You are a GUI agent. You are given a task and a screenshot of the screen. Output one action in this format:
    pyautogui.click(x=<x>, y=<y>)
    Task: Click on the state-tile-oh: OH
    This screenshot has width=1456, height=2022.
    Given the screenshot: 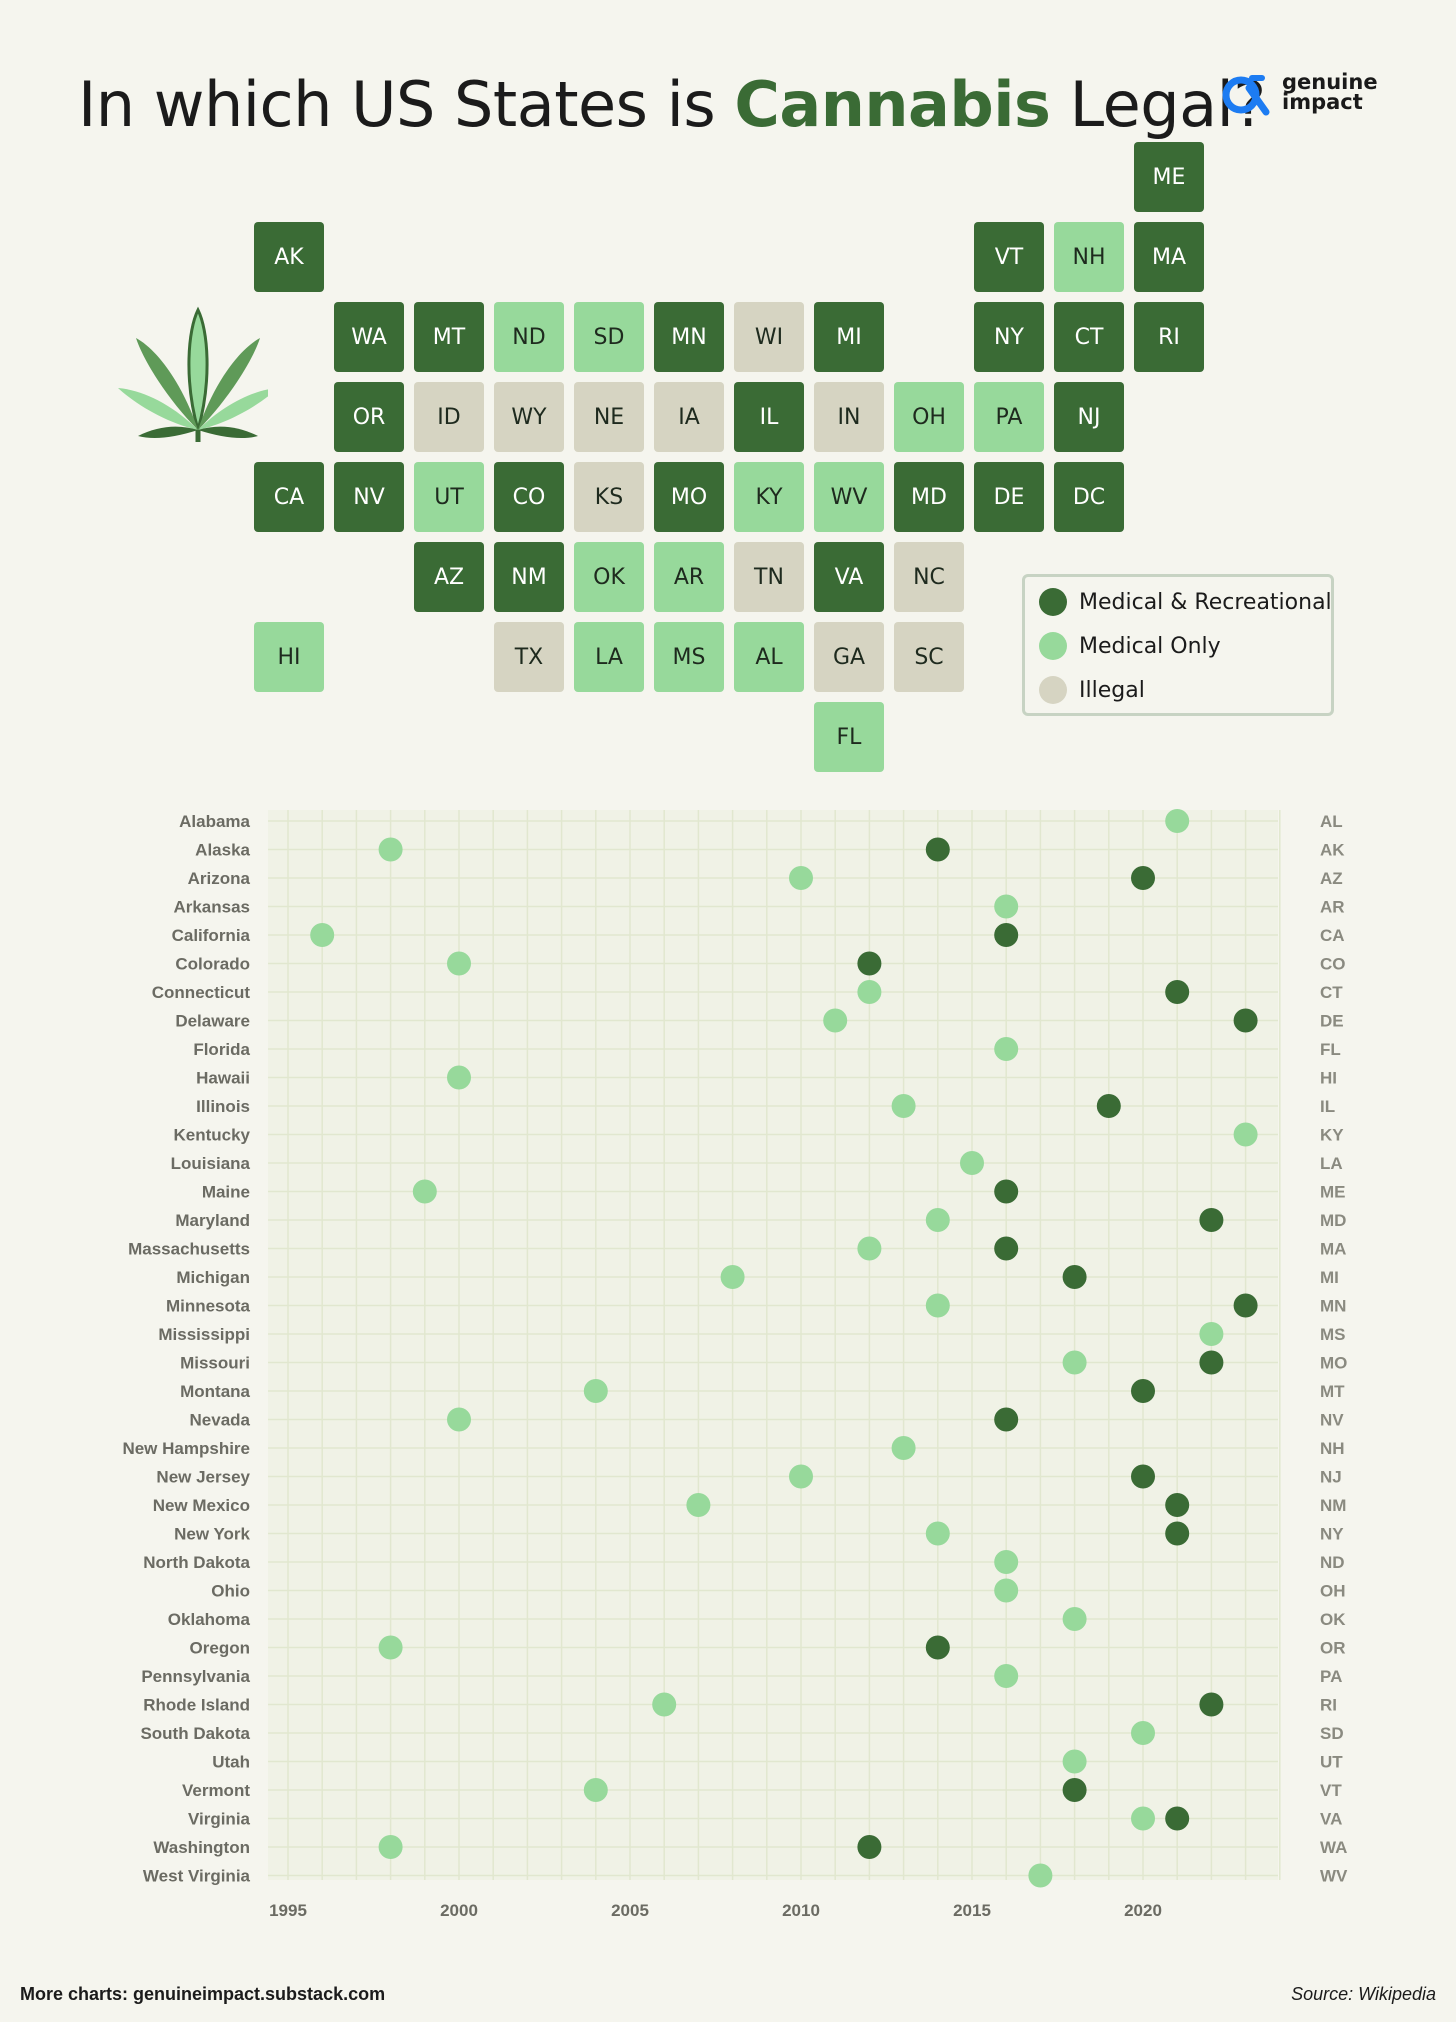 What is the action you would take?
    pyautogui.click(x=929, y=417)
    